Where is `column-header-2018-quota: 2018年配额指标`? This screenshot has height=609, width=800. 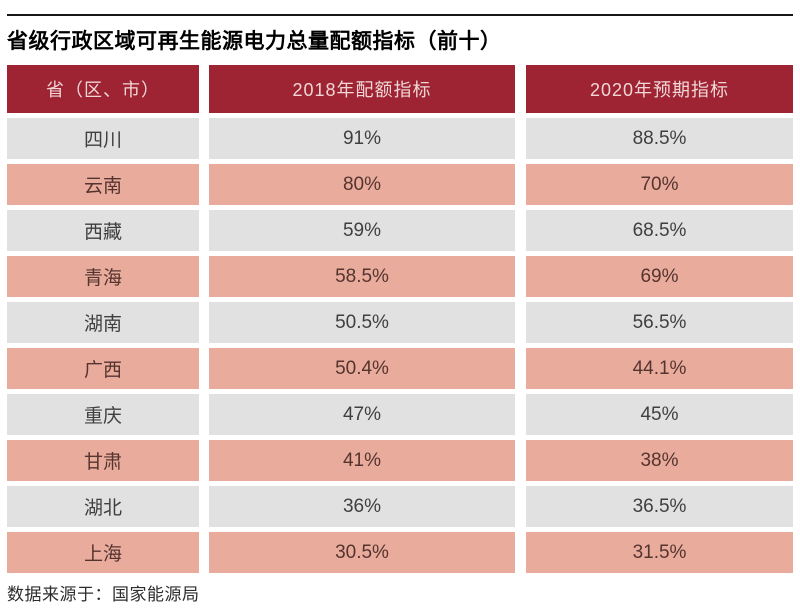 column-header-2018-quota: 2018年配额指标 is located at coordinates (362, 89).